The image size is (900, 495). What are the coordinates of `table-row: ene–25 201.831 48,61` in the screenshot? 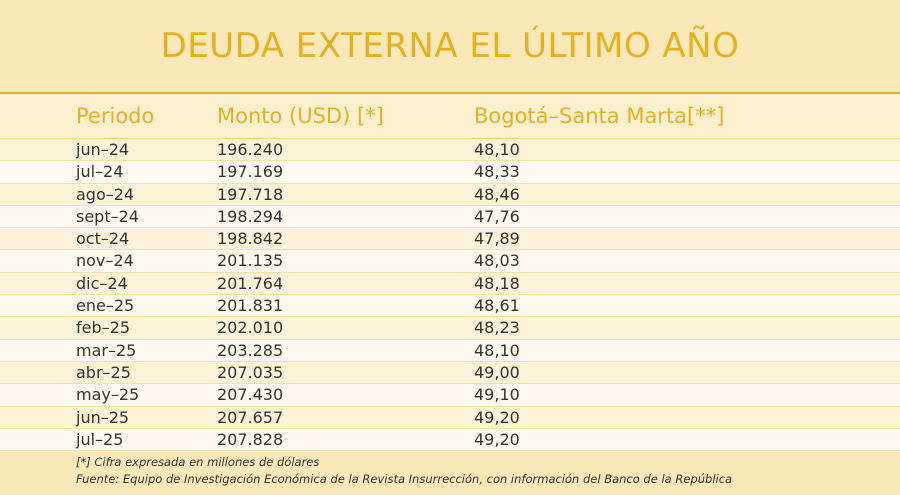 It's located at (450, 306).